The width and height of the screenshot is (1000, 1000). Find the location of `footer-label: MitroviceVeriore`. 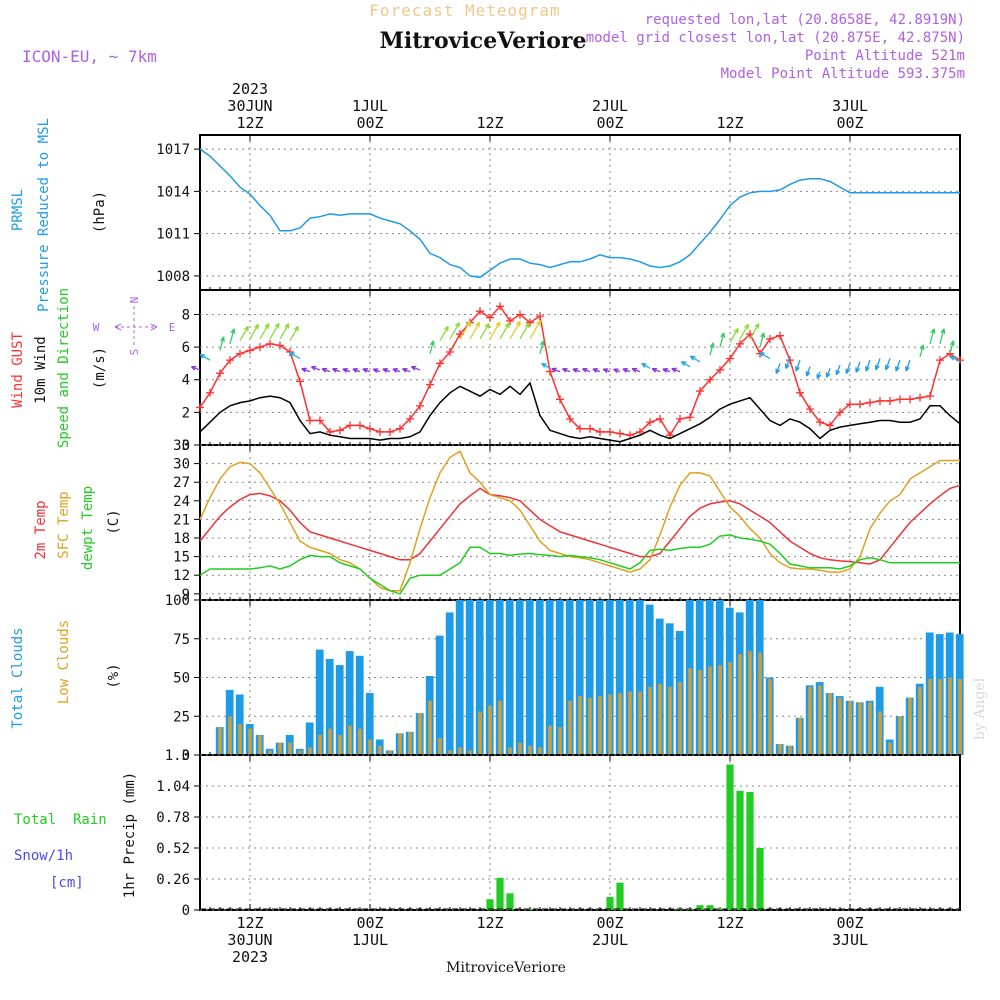

footer-label: MitroviceVeriore is located at coordinates (506, 968).